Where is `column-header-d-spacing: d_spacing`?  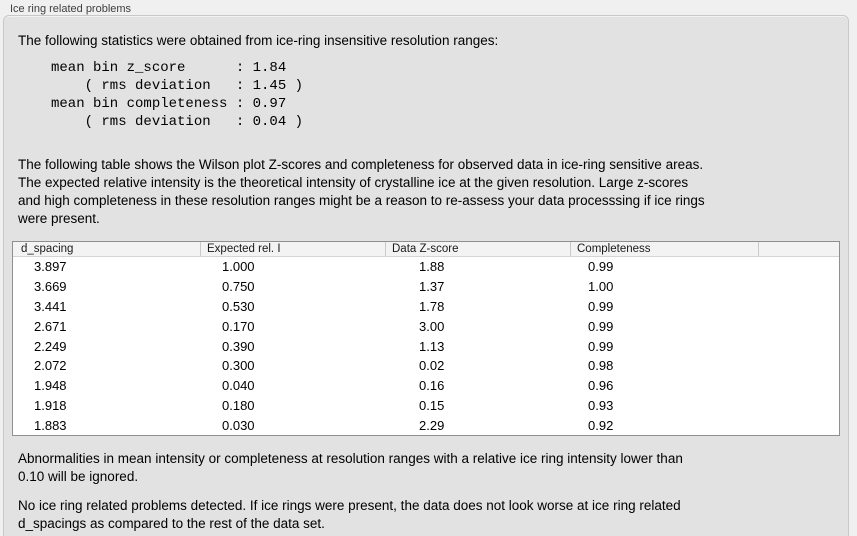 column-header-d-spacing: d_spacing is located at coordinates (107, 249).